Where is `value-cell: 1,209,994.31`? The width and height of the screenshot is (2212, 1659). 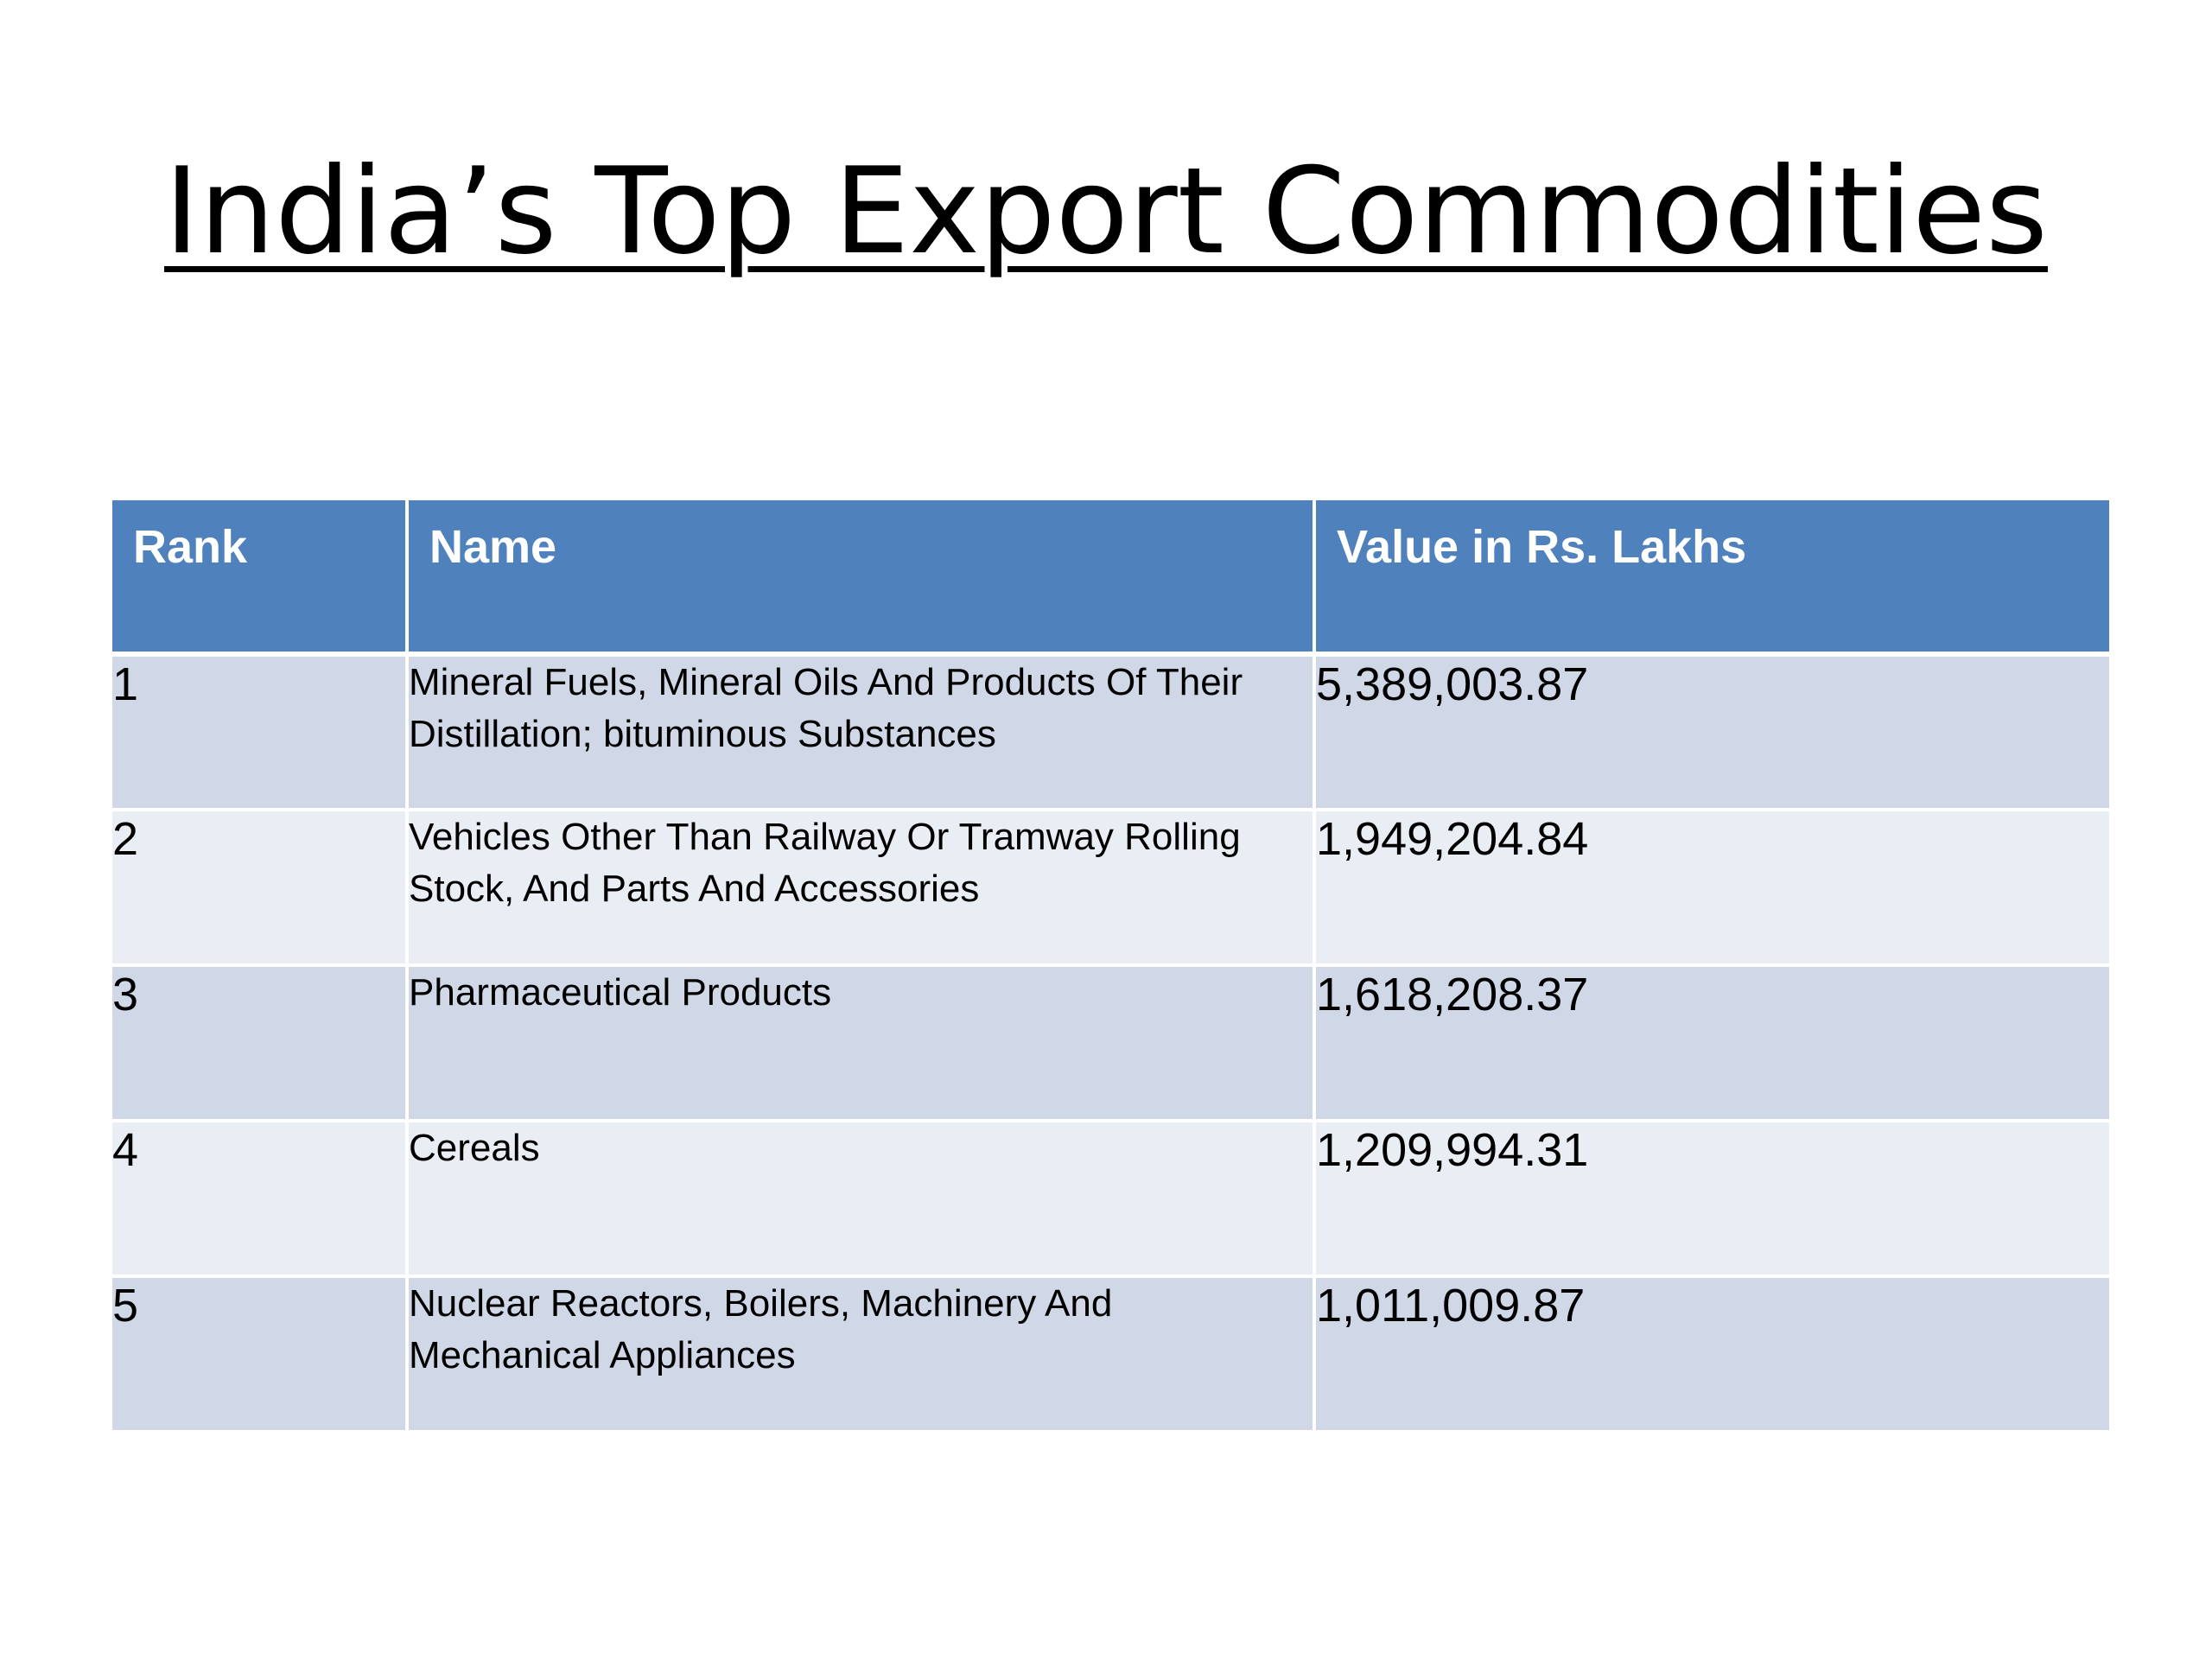
value-cell: 1,209,994.31 is located at coordinates (1452, 1150).